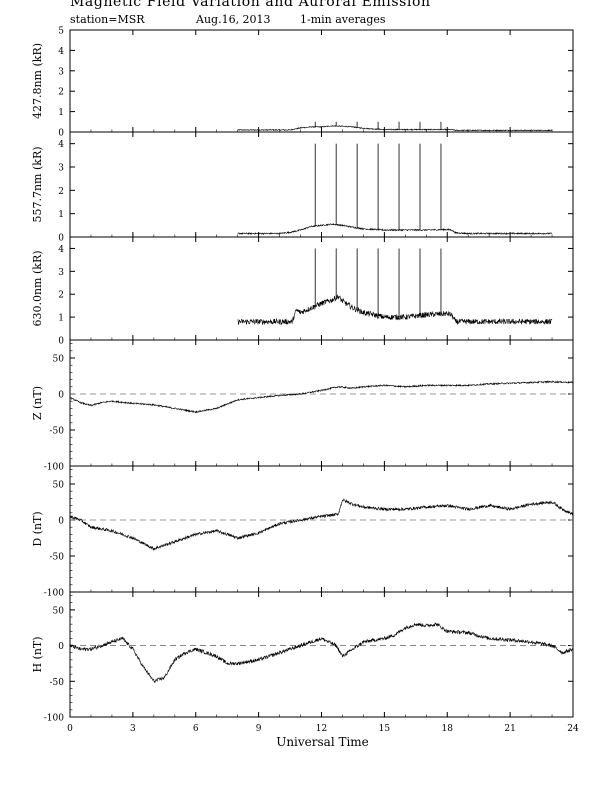  What do you see at coordinates (37, 81) in the screenshot?
I see `y-axis-label: 427.8nm (kR)` at bounding box center [37, 81].